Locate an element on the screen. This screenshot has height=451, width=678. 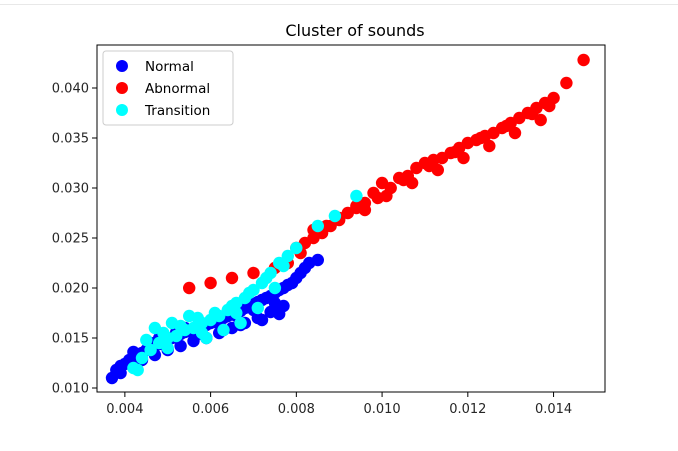
legend-label-transition: Transition is located at coordinates (177, 111).